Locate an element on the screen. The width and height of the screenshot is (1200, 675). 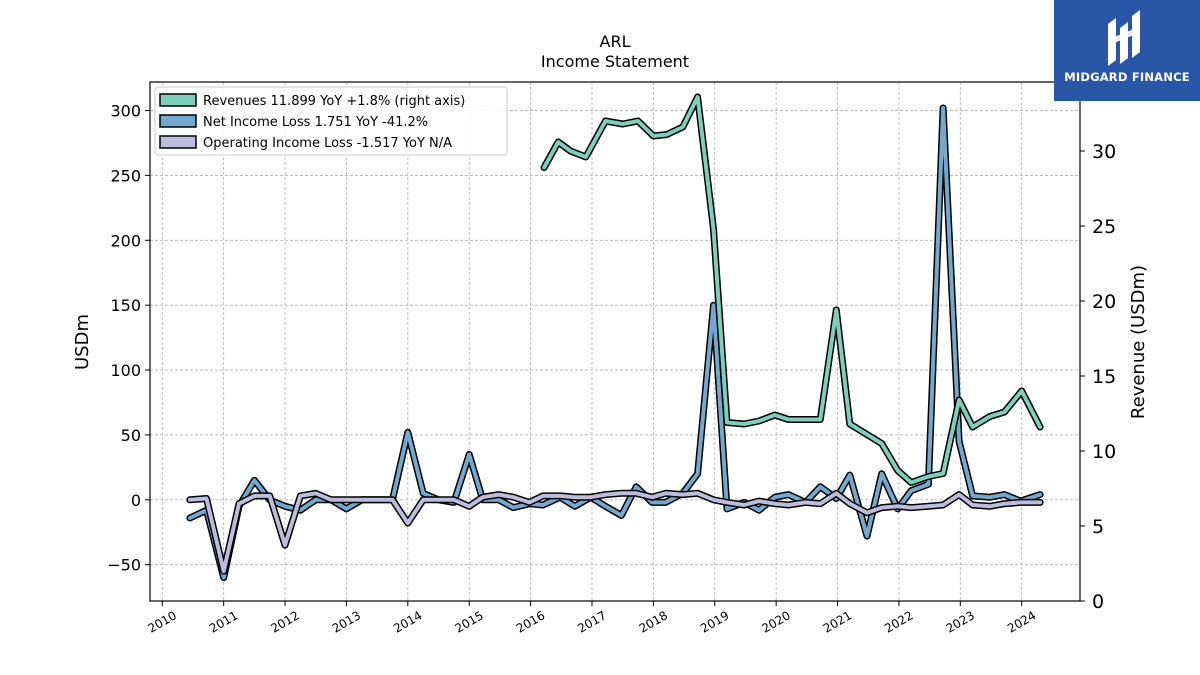
chart-title: ARL is located at coordinates (615, 41).